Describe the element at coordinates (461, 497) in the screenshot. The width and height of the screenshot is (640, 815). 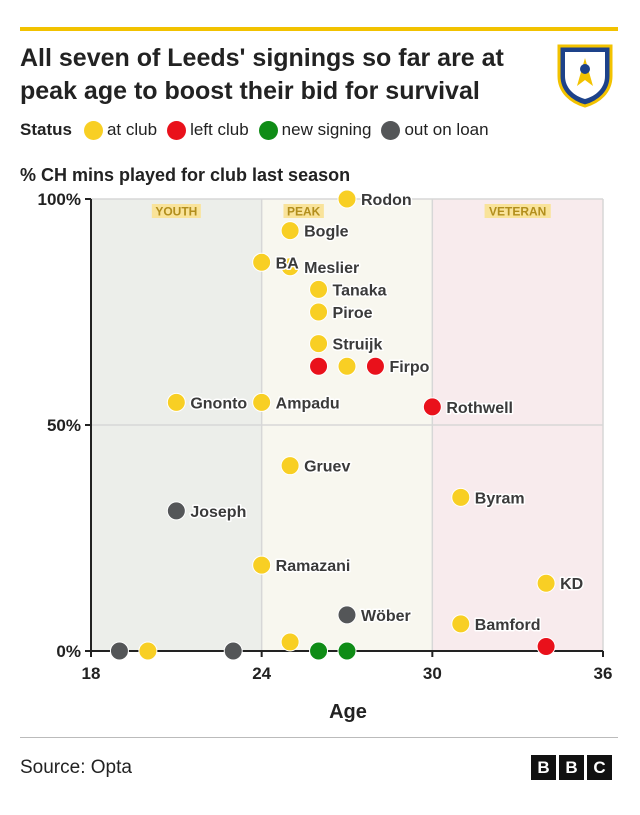
I see `data-point-byram` at that location.